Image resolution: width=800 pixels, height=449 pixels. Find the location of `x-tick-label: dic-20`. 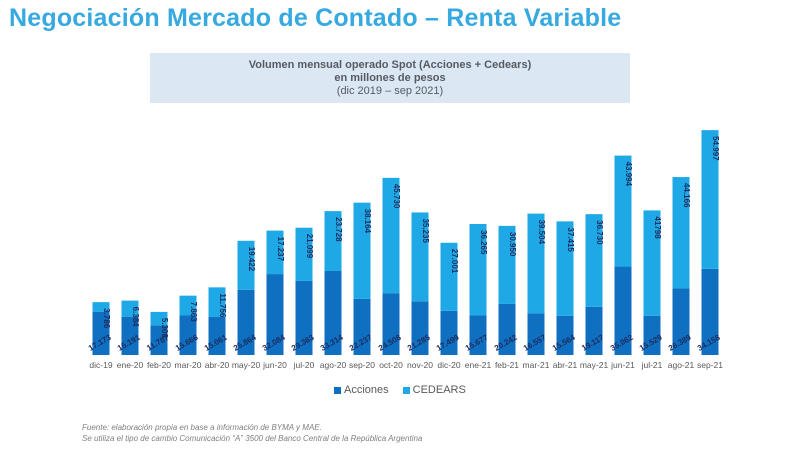

x-tick-label: dic-20 is located at coordinates (448, 365).